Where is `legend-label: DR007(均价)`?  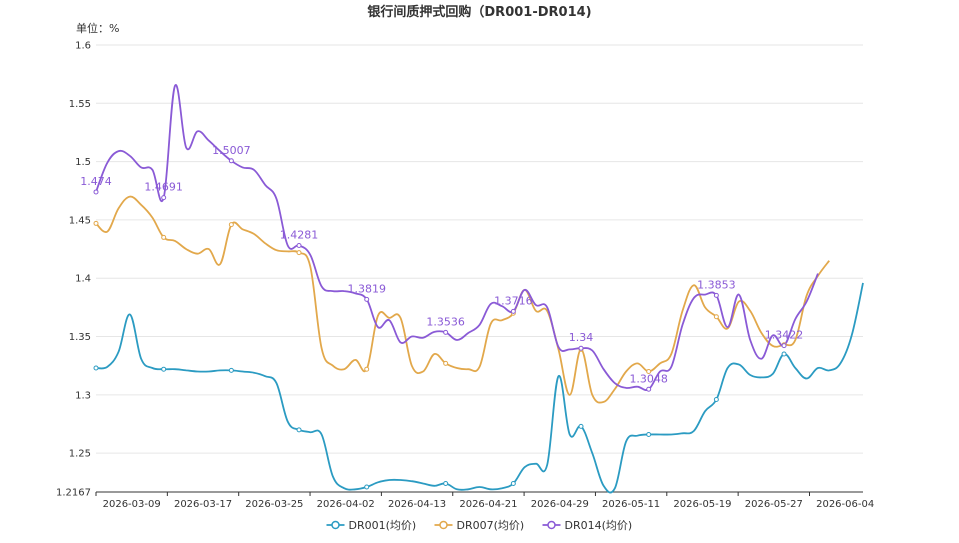
legend-label: DR007(均价) is located at coordinates (491, 525).